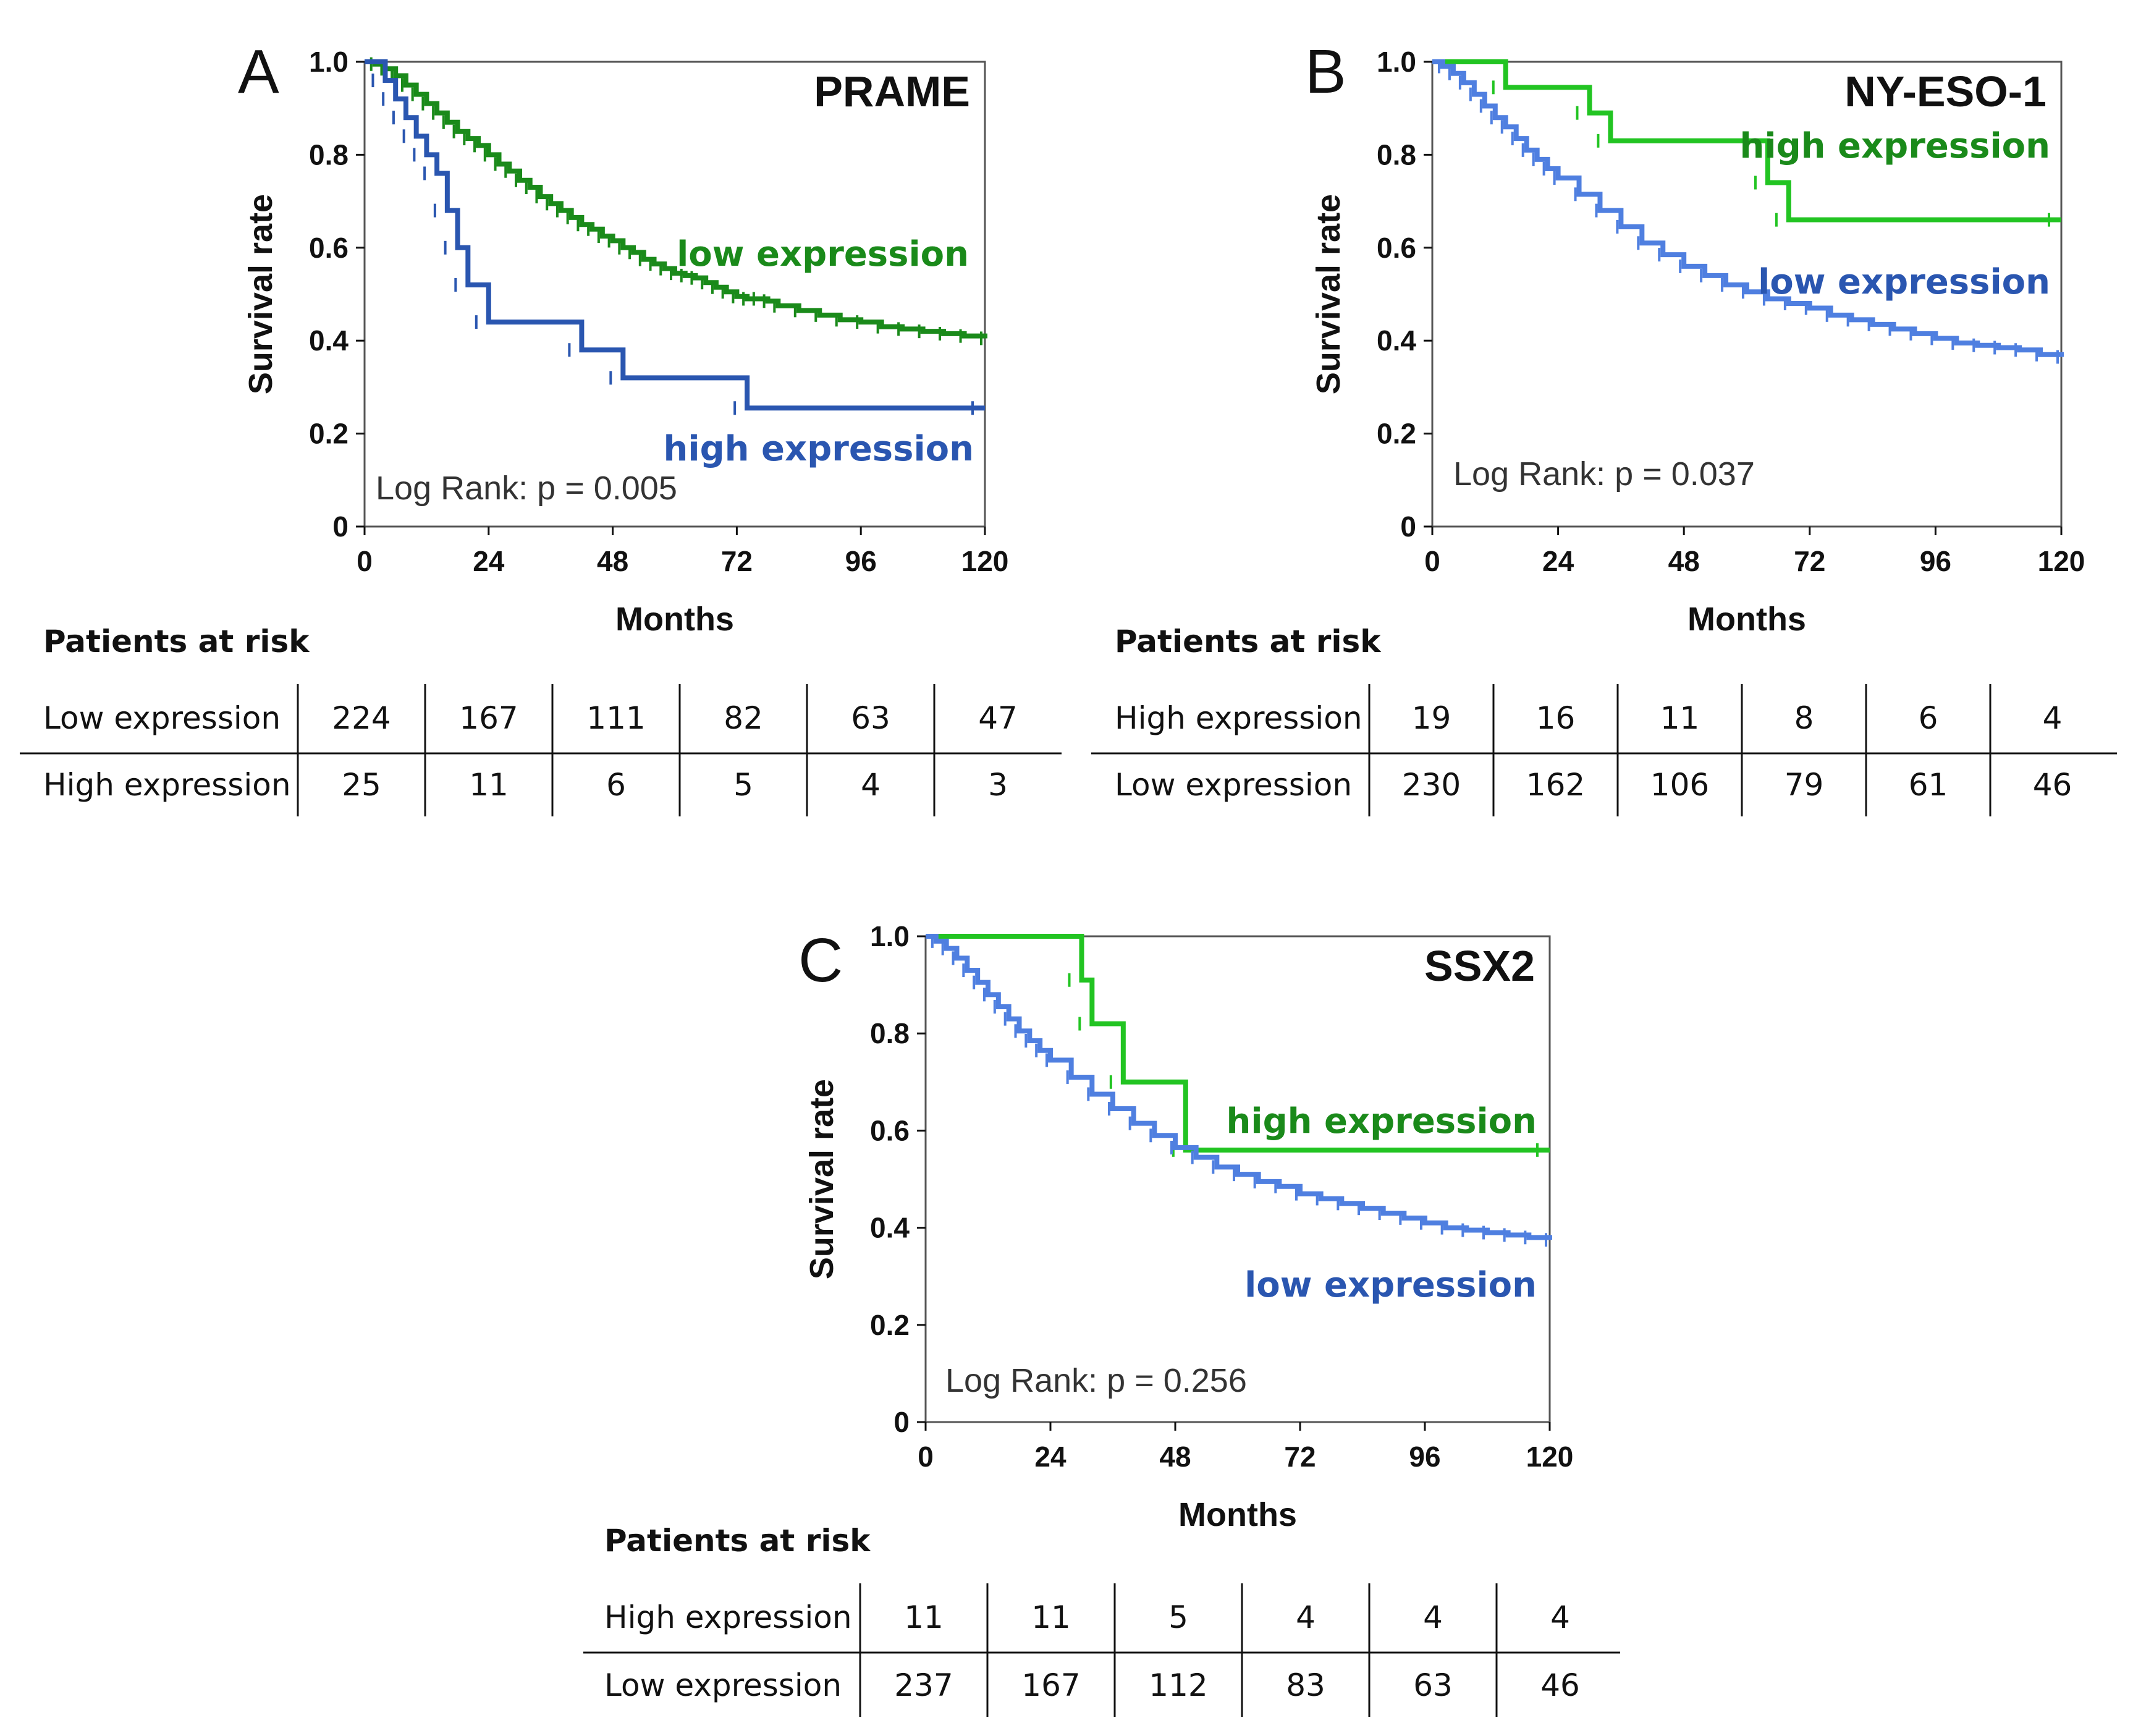 The height and width of the screenshot is (1736, 2133). What do you see at coordinates (526, 489) in the screenshot?
I see `logrank-label: Log Rank: p = 0.005` at bounding box center [526, 489].